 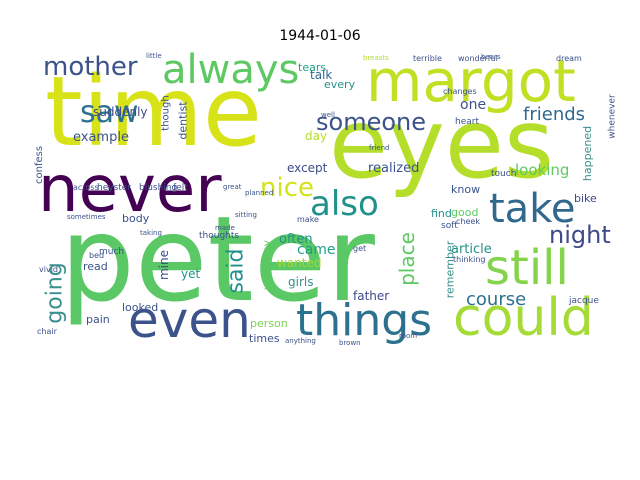 What do you see at coordinates (86, 187) in the screenshot?
I see `word: across` at bounding box center [86, 187].